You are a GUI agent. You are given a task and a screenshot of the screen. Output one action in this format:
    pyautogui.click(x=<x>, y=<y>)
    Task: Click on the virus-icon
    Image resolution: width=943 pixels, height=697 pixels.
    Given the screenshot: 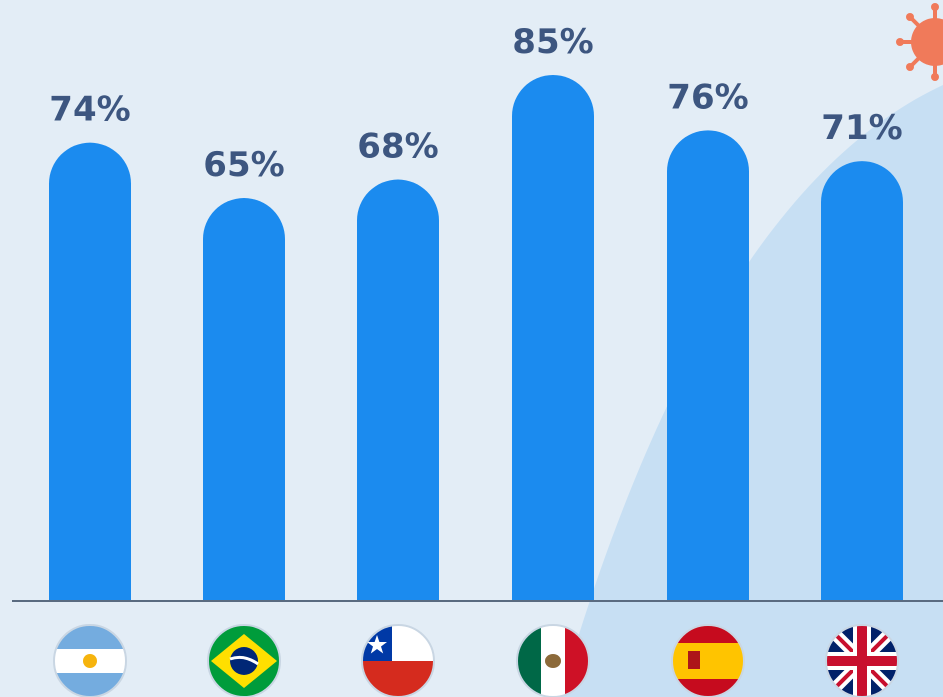 What is the action you would take?
    pyautogui.click(x=919, y=42)
    